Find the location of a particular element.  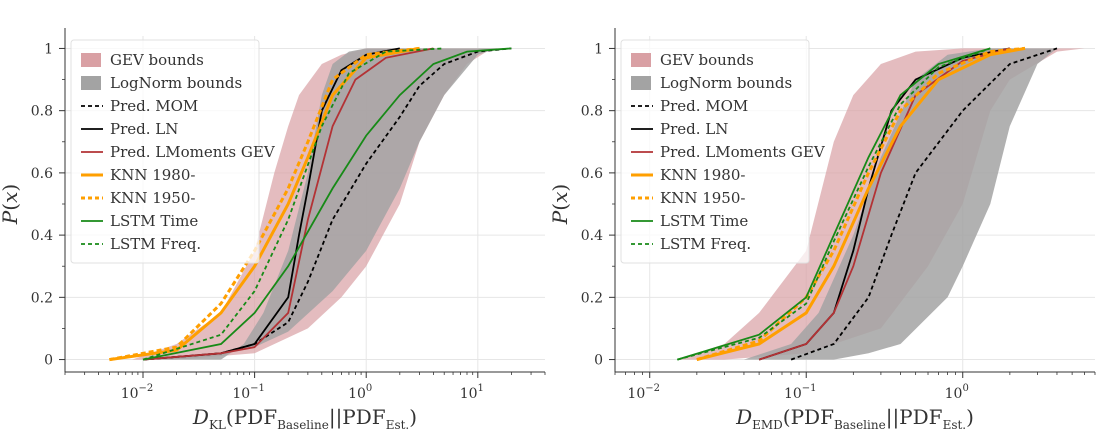

x-axis-label: DKL(PDFBaseline||PDFEst.) is located at coordinates (304, 417).